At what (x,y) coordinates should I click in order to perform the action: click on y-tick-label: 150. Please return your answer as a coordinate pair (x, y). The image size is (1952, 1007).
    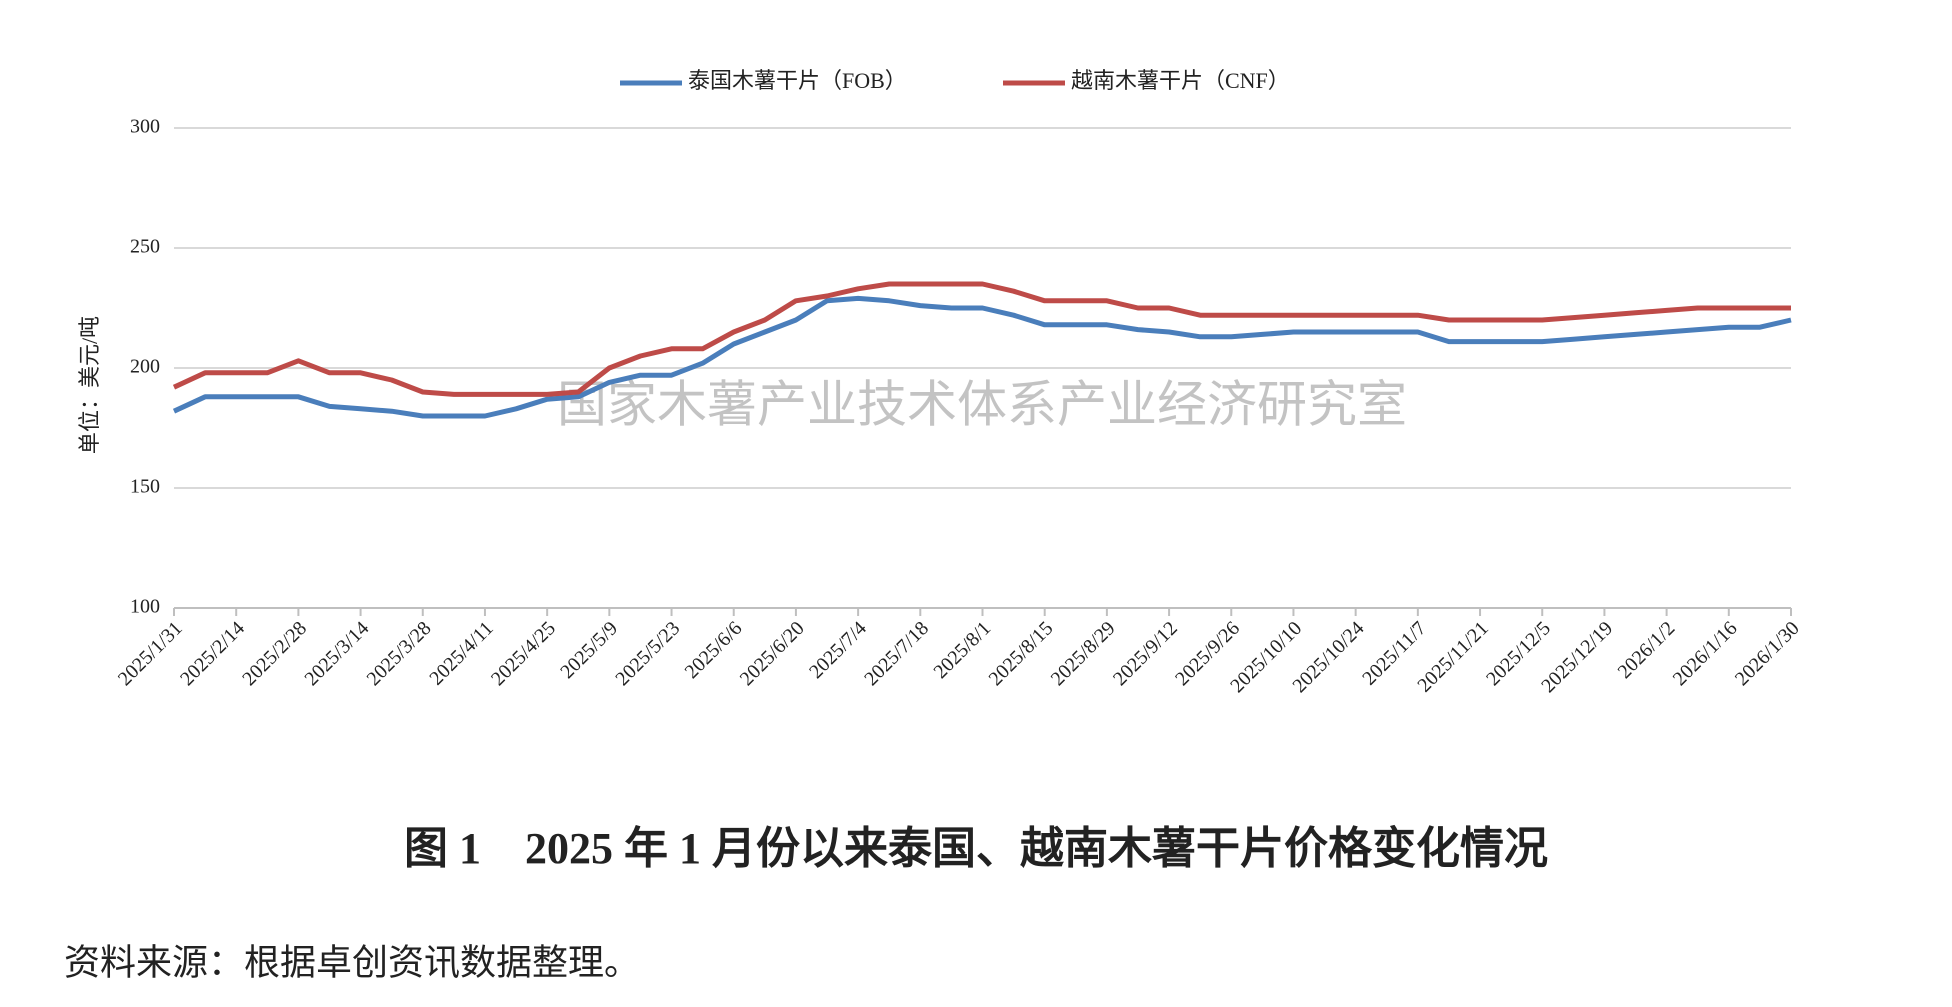
    Looking at the image, I should click on (145, 487).